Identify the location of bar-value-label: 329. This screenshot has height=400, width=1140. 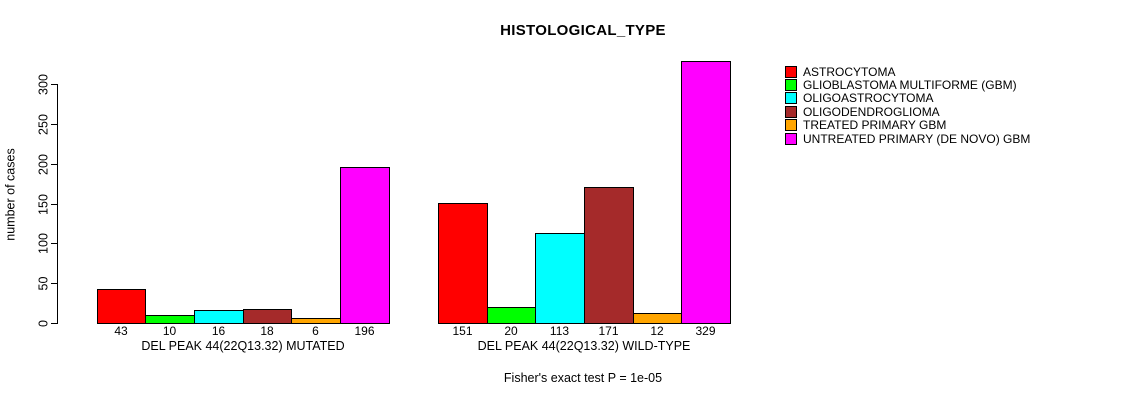
(705, 331).